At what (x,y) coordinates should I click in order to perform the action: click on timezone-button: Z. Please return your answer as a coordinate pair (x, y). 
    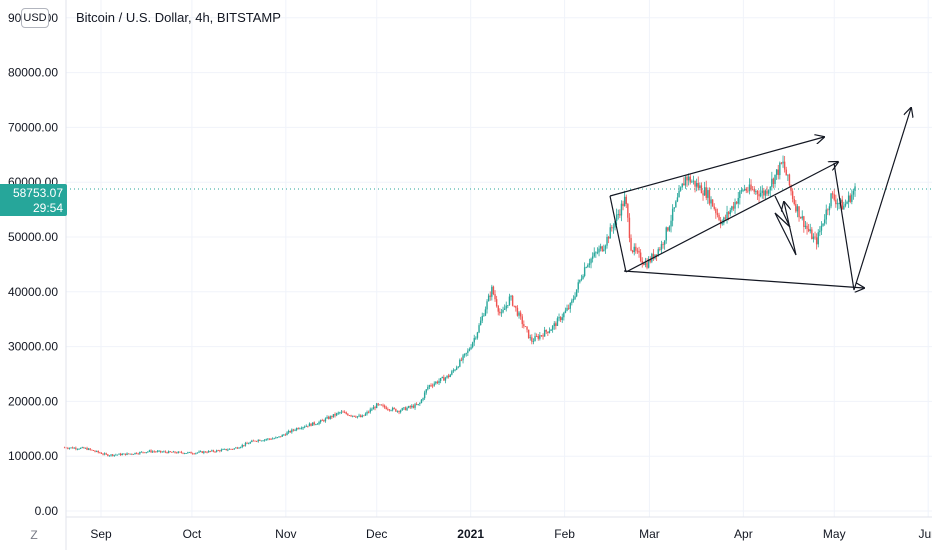
    Looking at the image, I should click on (34, 535).